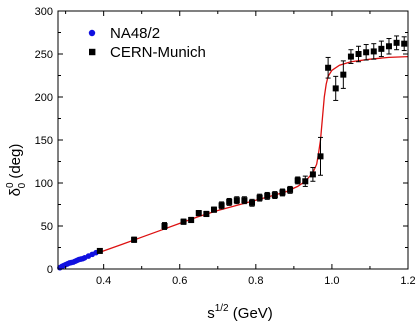 Image resolution: width=420 pixels, height=326 pixels. Describe the element at coordinates (179, 281) in the screenshot. I see `x-tick-label: 0.6` at that location.